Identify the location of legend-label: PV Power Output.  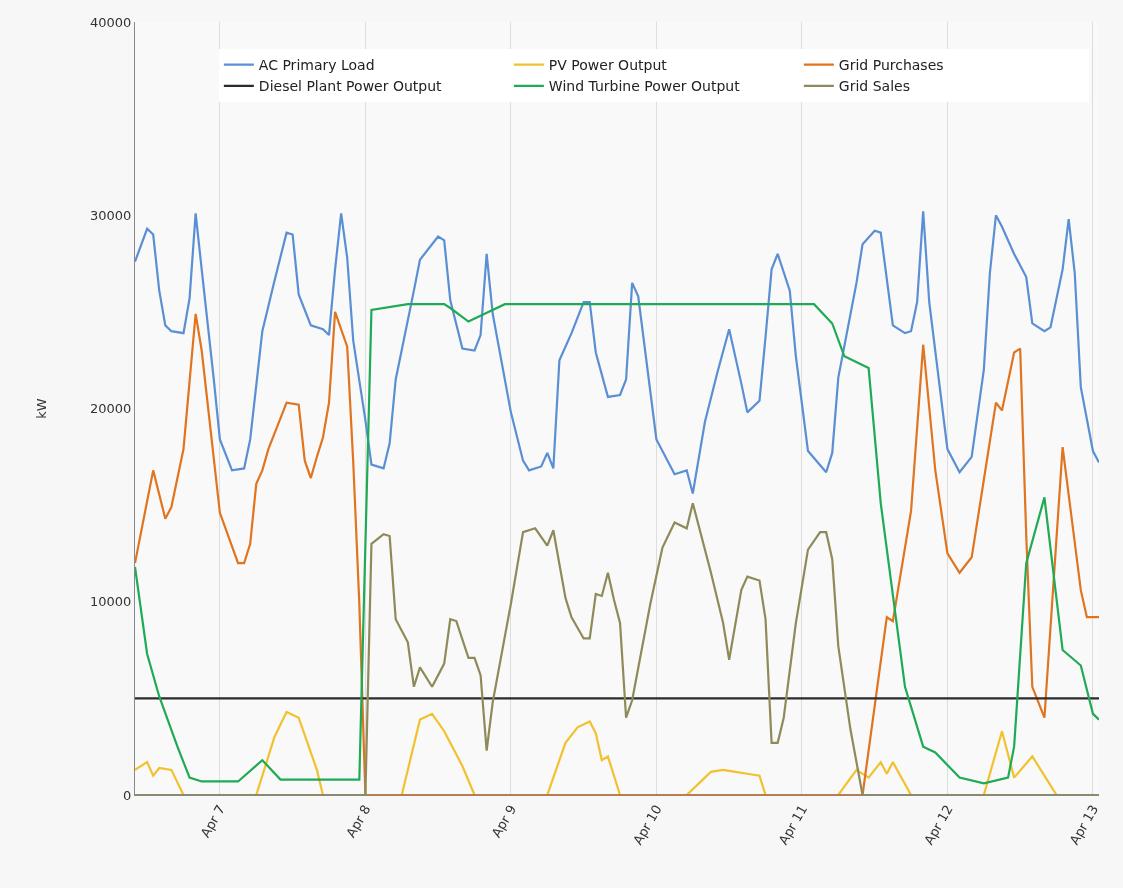
(608, 65).